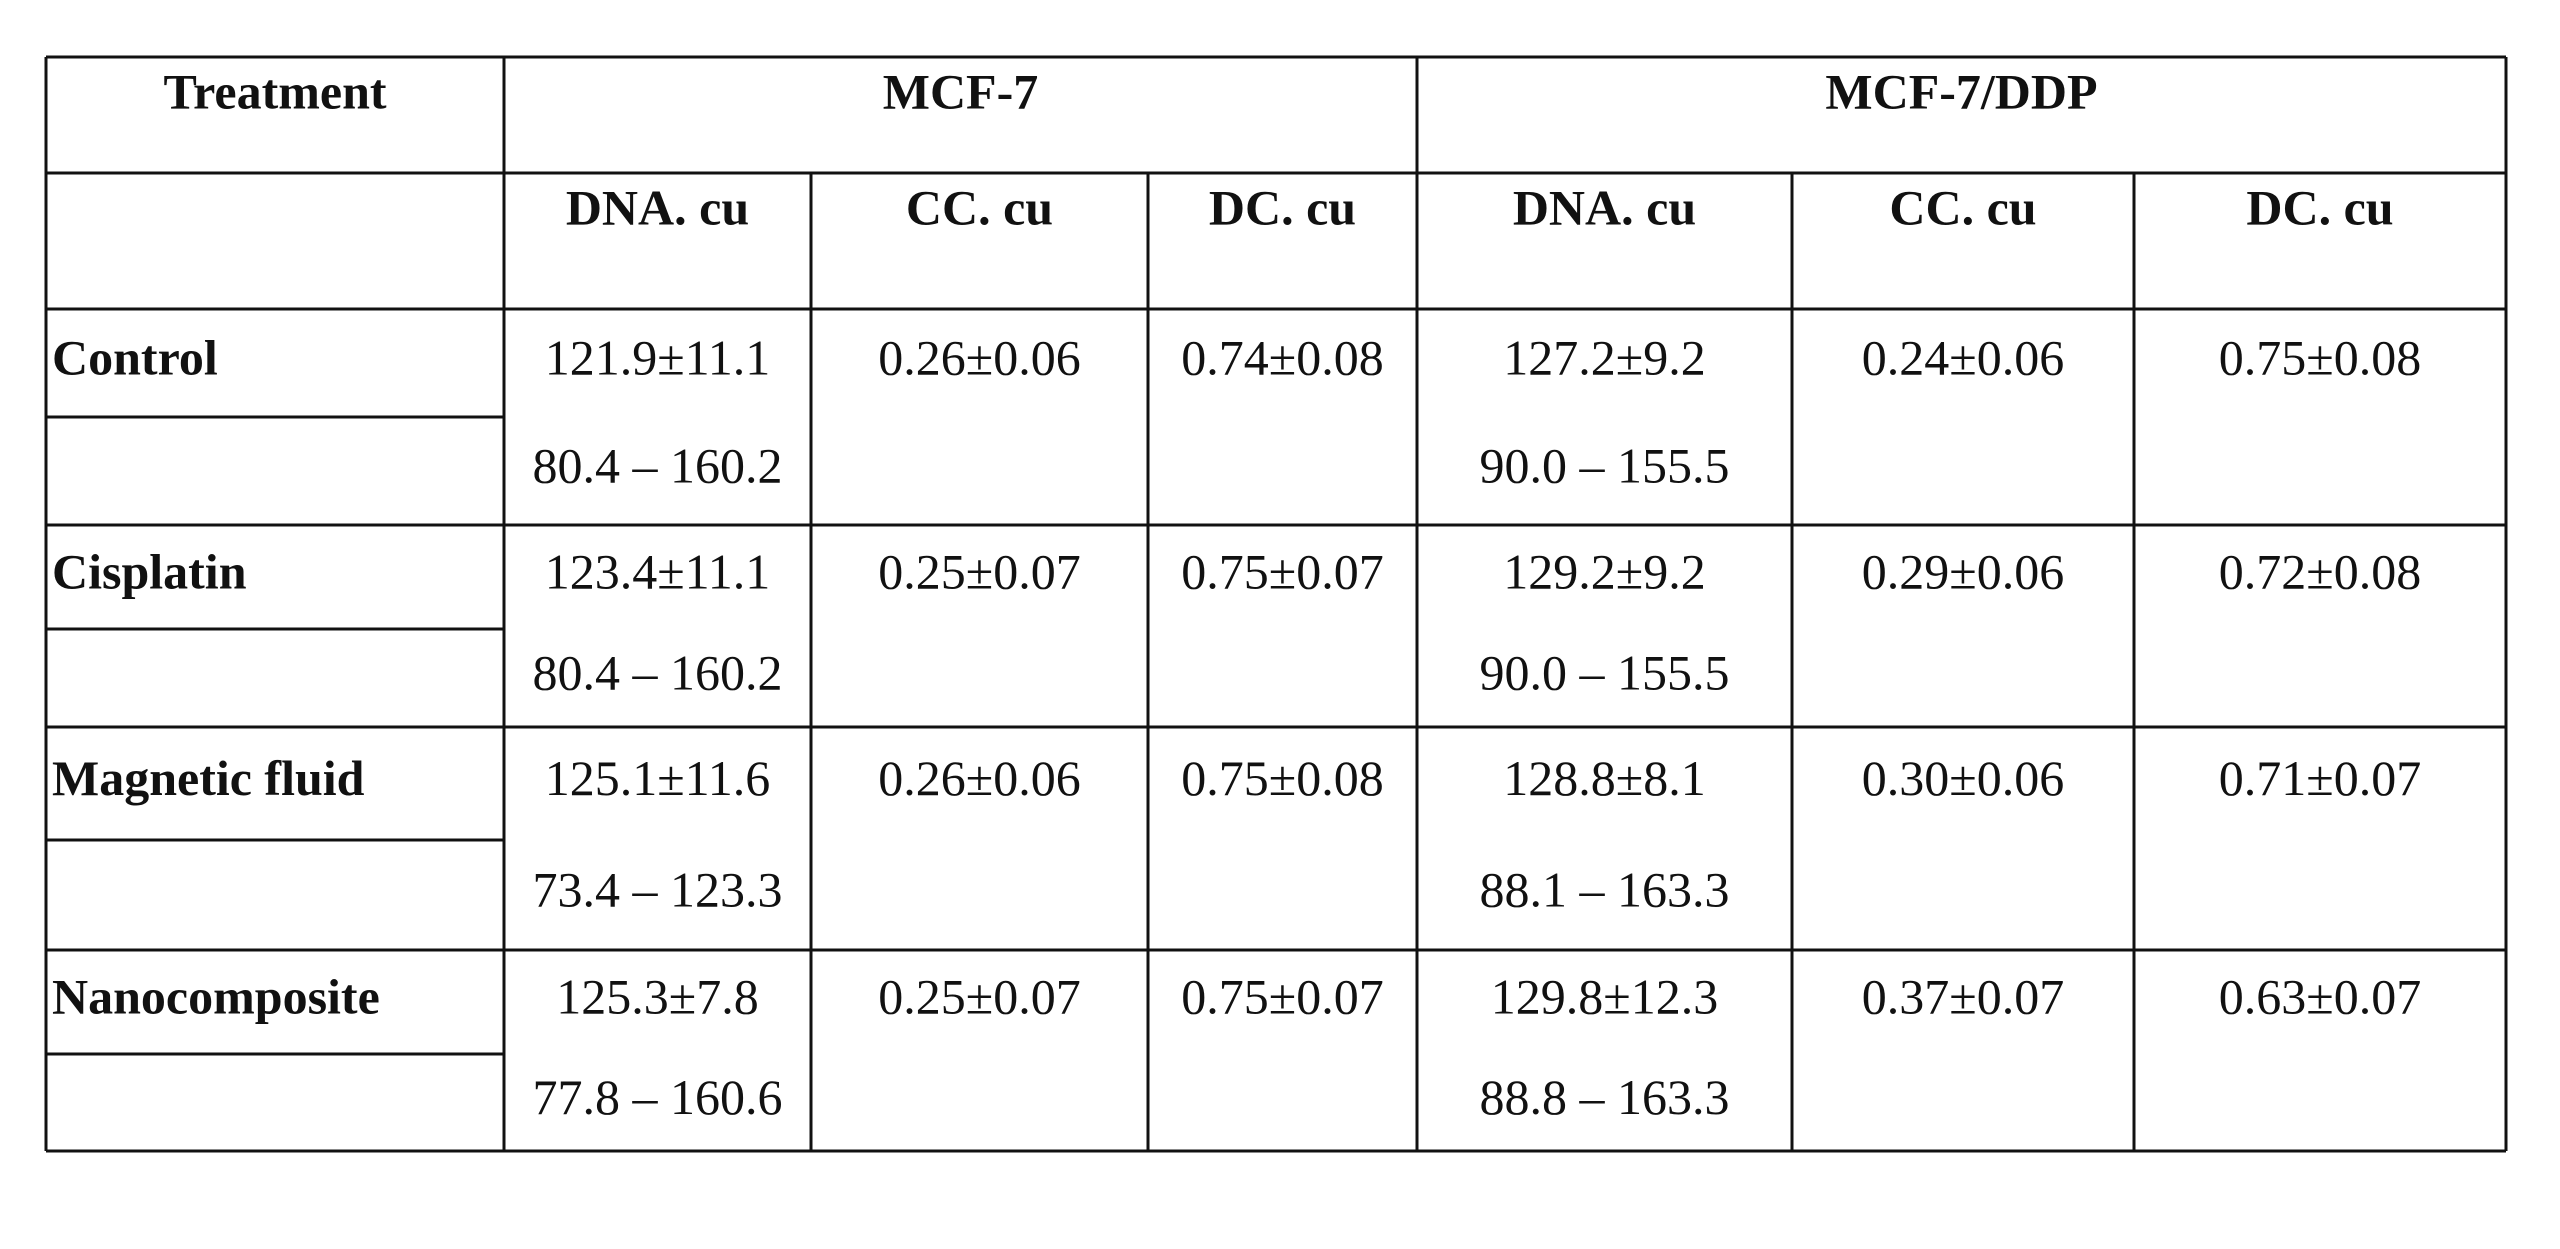 The width and height of the screenshot is (2560, 1249). What do you see at coordinates (658, 778) in the screenshot?
I see `table-cell: 125.1±11.6` at bounding box center [658, 778].